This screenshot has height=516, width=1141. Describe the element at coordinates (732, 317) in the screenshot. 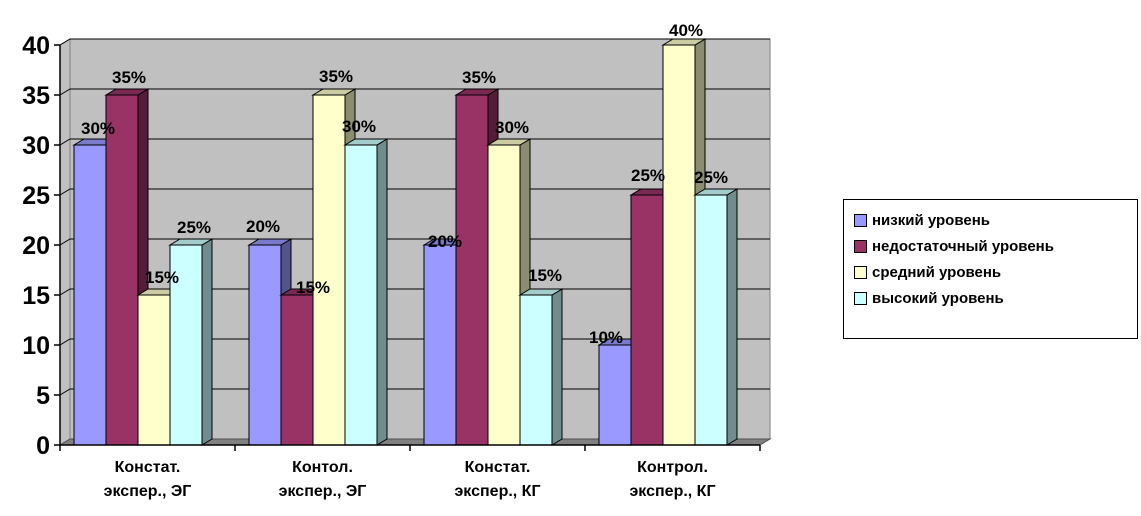

I see `bar-side-s3-c3` at that location.